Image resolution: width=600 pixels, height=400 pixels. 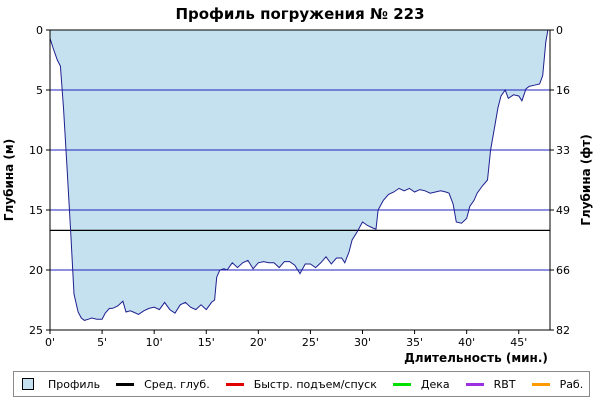 What do you see at coordinates (102, 342) in the screenshot?
I see `x-tick-label: 5'` at bounding box center [102, 342].